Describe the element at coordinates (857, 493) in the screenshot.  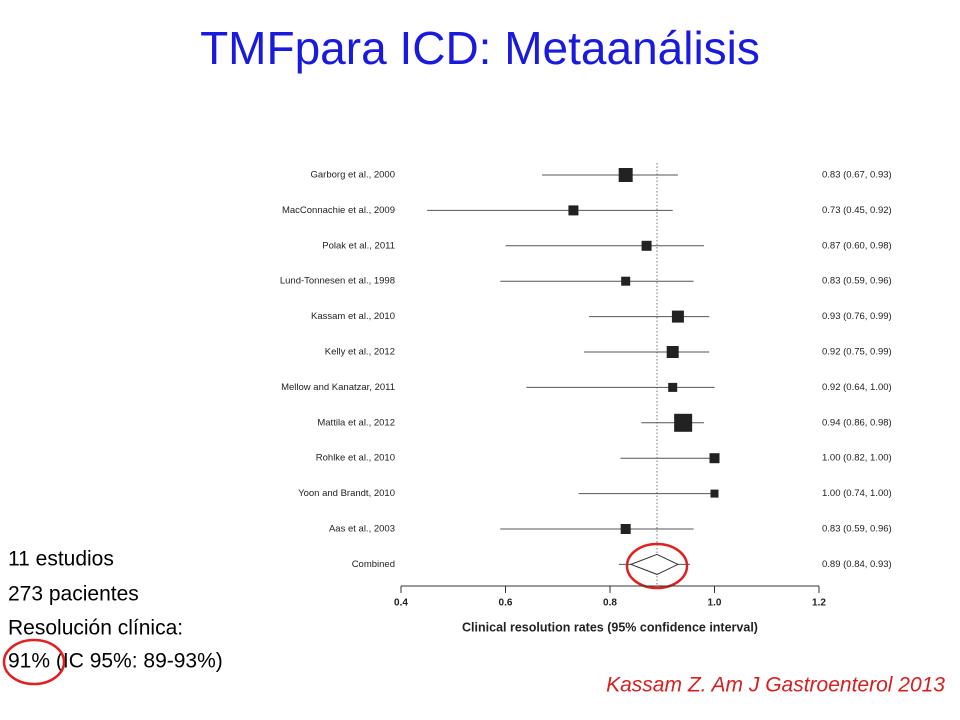
I see `value-label: 1.00 (0.74, 1.00)` at that location.